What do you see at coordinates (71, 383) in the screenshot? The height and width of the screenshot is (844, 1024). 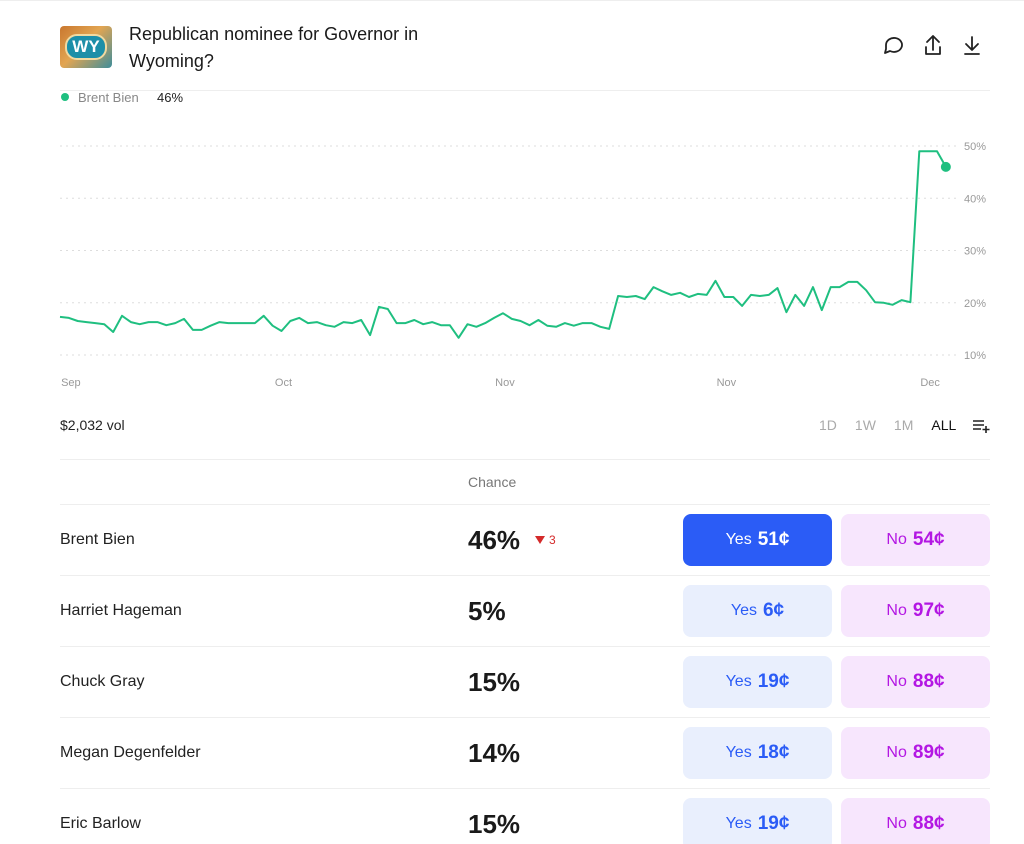 I see `x-tick-label: Sep` at bounding box center [71, 383].